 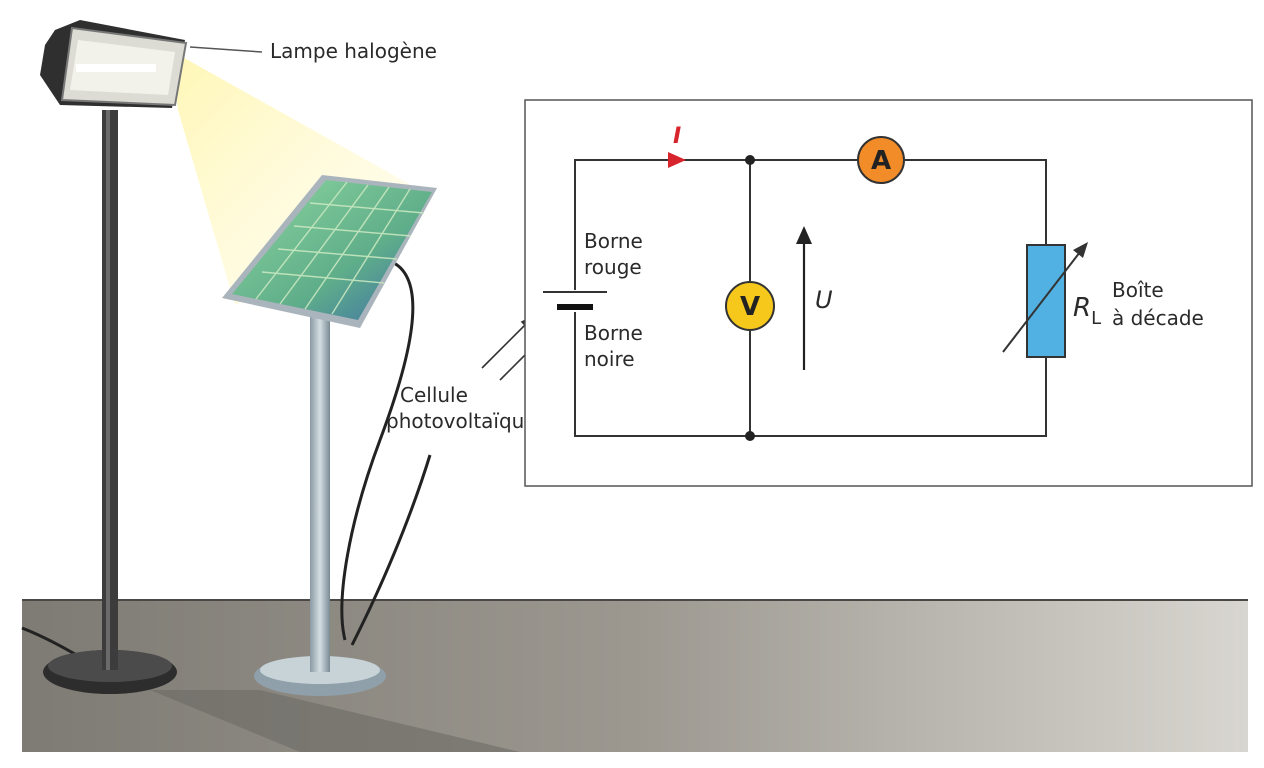 I want to click on halogen-lamp, so click(x=104, y=357).